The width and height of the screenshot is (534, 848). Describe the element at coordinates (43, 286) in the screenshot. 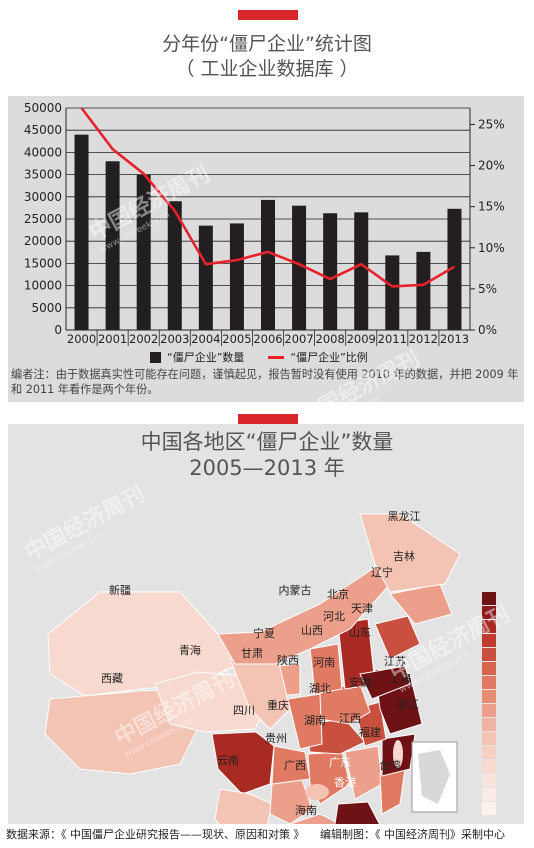

I see `y-left-tick-label: 10000` at that location.